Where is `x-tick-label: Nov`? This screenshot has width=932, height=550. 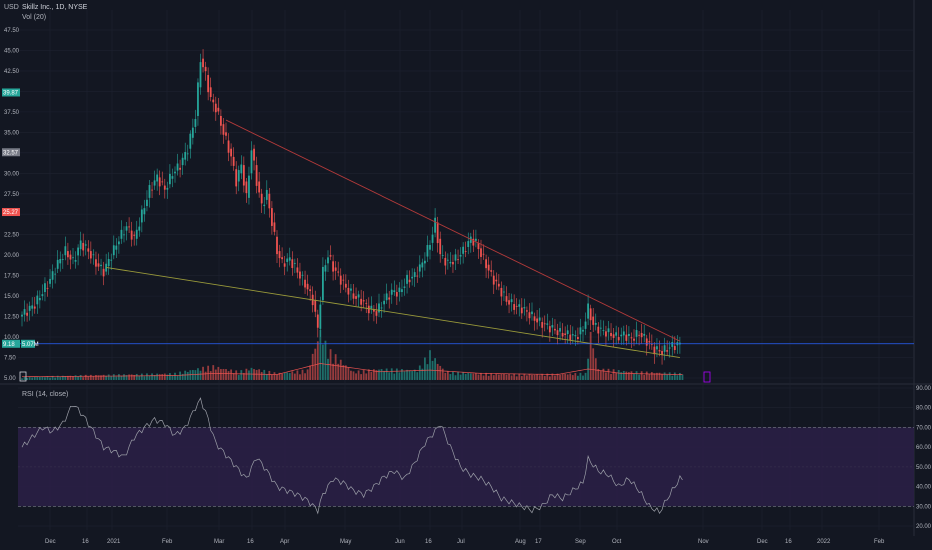
x-tick-label: Nov is located at coordinates (703, 542).